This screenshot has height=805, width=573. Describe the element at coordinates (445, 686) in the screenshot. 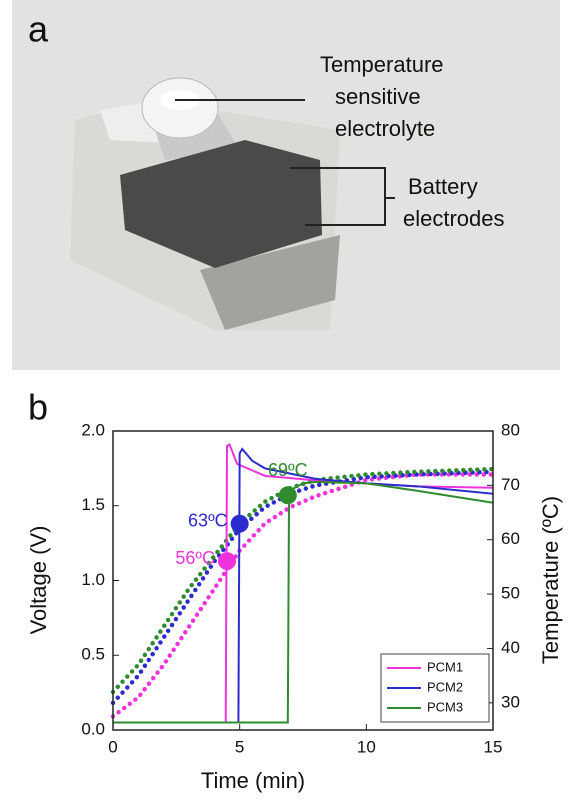

I see `legend-label: PCM2` at that location.